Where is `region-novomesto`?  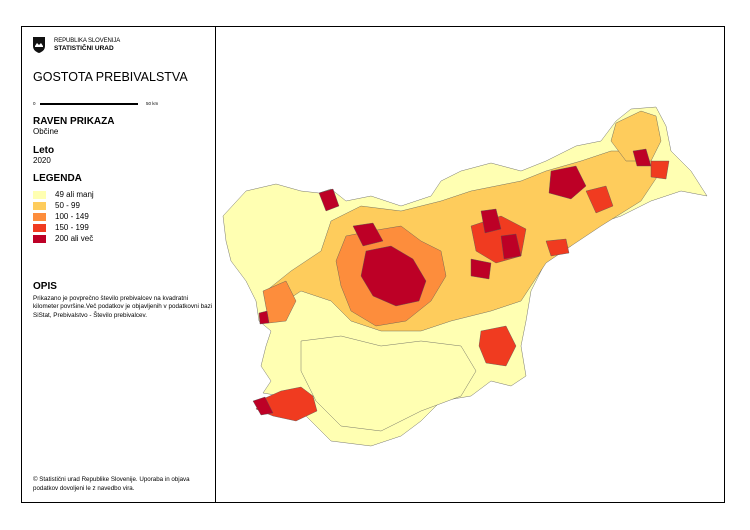
region-novomesto is located at coordinates (497, 346).